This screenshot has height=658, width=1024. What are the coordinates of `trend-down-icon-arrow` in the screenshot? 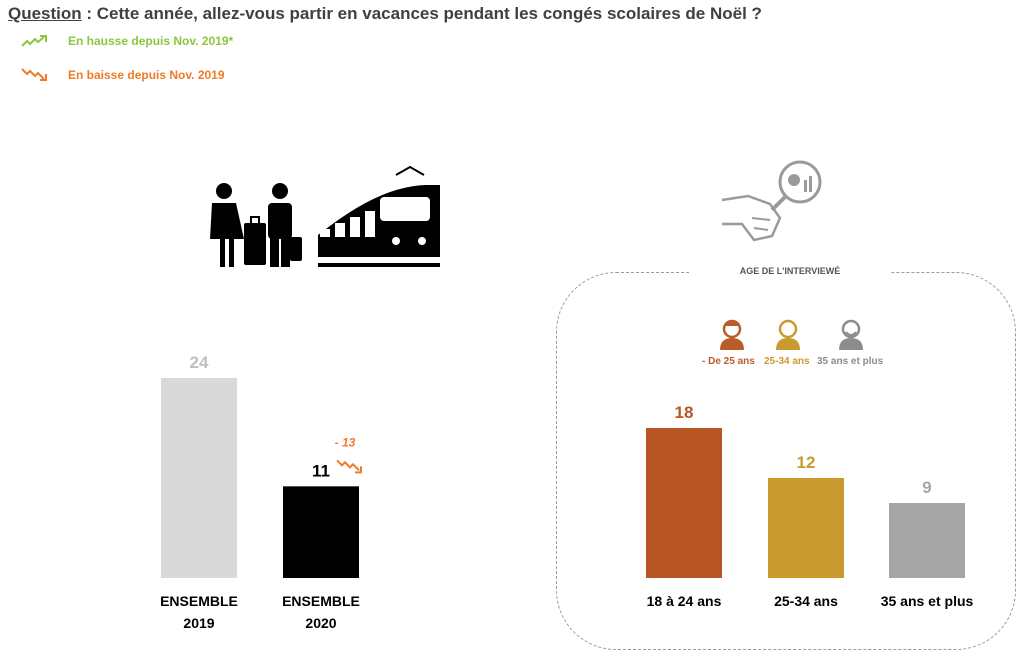 It's located at (358, 470).